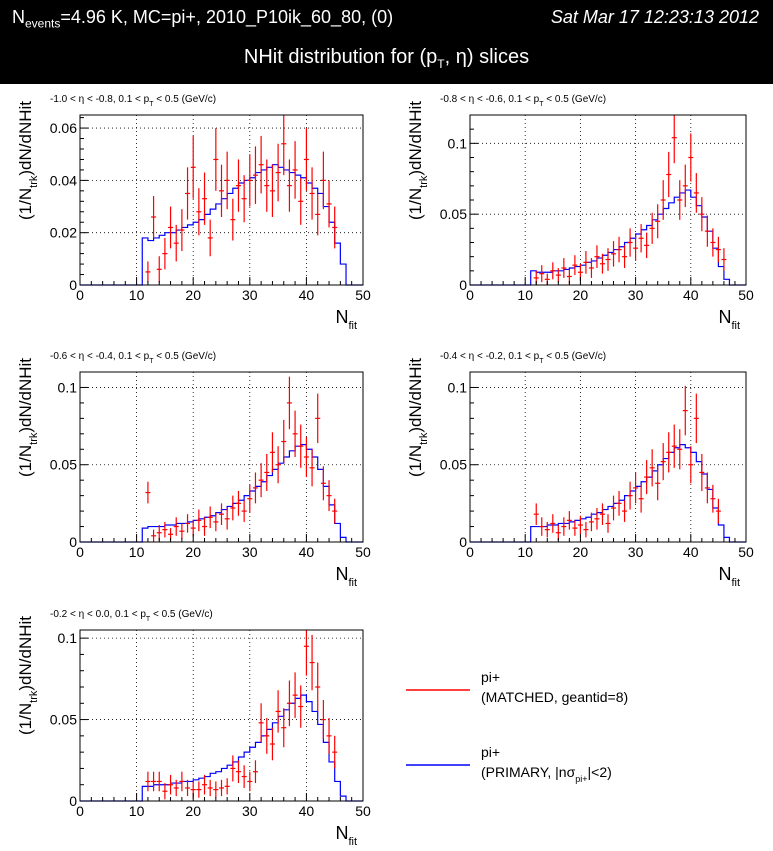 Image resolution: width=773 pixels, height=851 pixels. I want to click on legend-entry: pi+ (MATCHED, geantid=8), so click(517, 687).